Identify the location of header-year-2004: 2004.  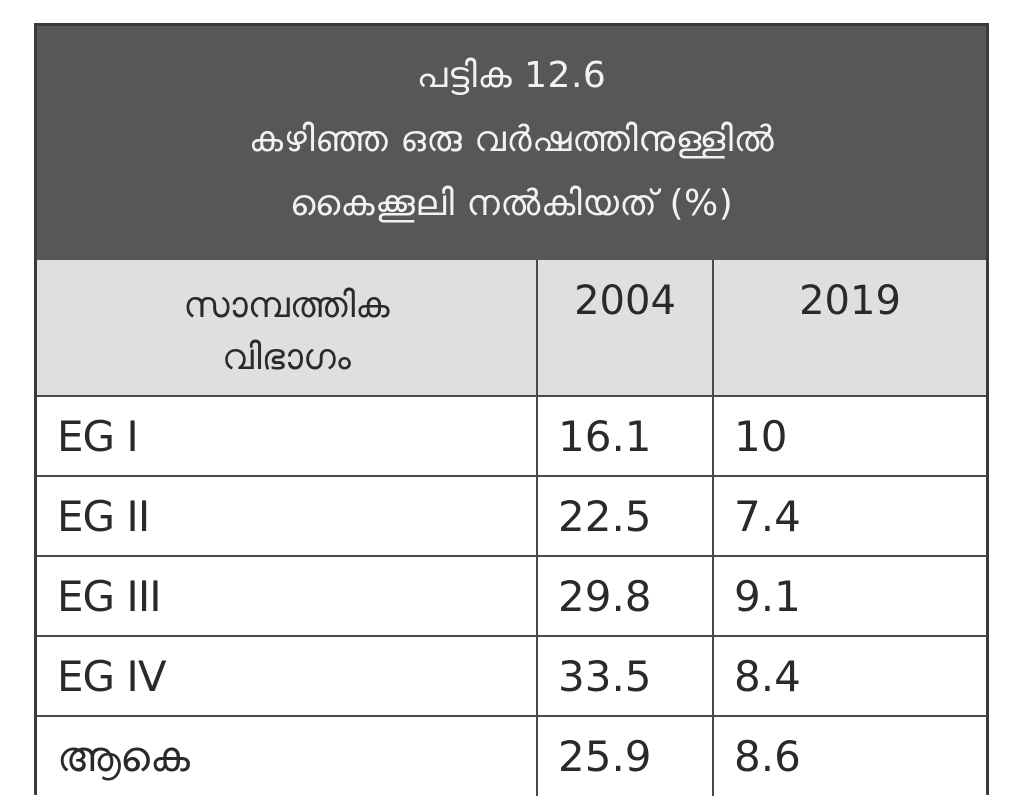
(625, 328).